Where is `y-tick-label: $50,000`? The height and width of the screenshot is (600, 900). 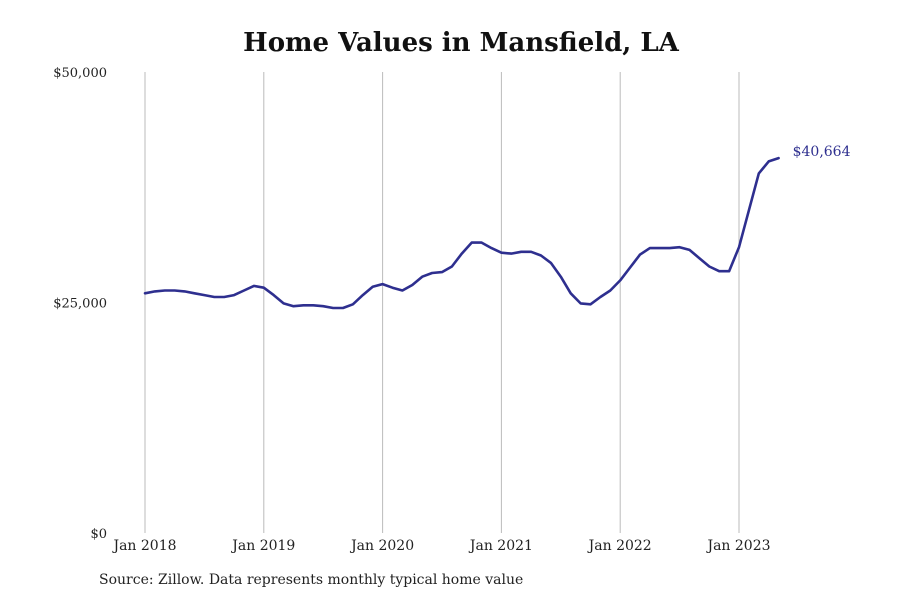 y-tick-label: $50,000 is located at coordinates (80, 73).